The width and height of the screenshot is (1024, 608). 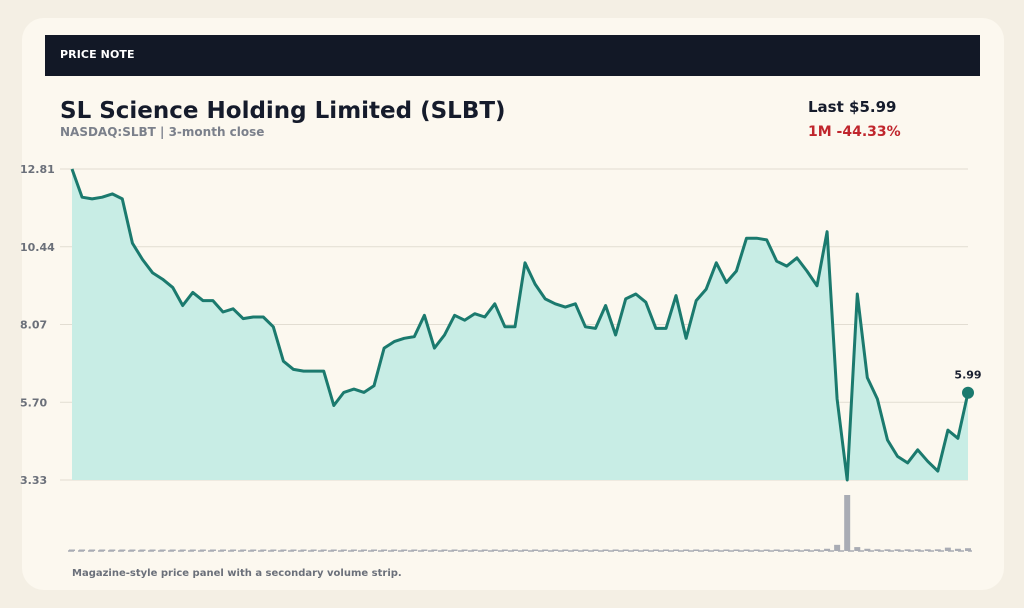 I want to click on volume-strip, so click(x=520, y=523).